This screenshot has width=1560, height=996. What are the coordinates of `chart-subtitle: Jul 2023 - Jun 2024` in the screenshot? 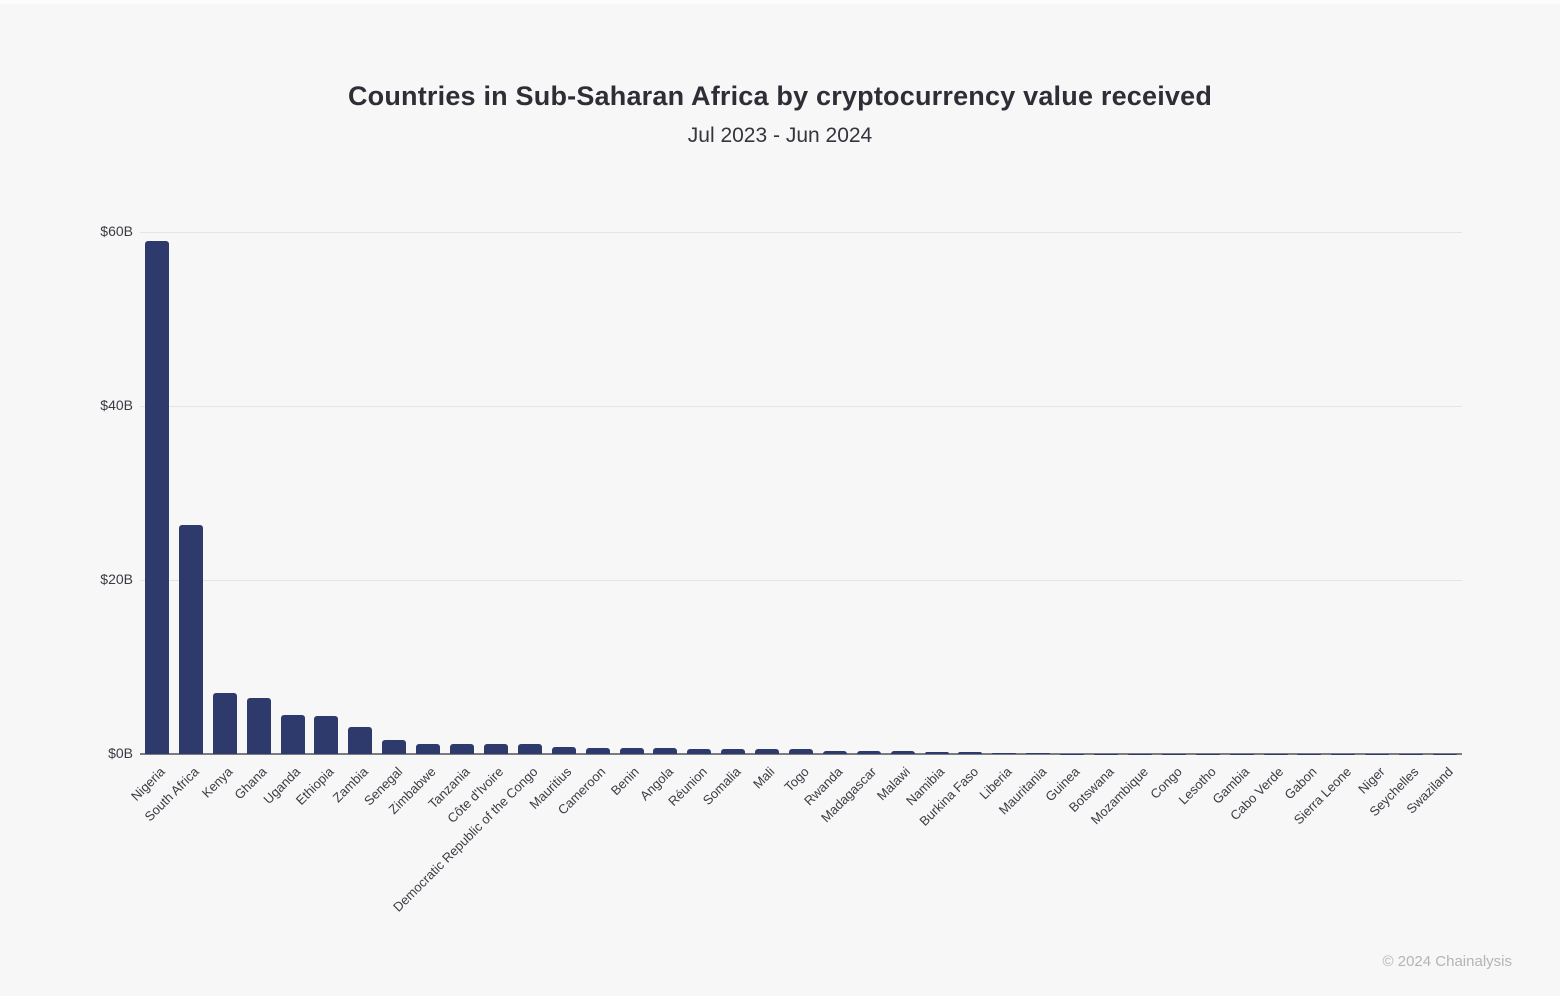 It's located at (780, 135).